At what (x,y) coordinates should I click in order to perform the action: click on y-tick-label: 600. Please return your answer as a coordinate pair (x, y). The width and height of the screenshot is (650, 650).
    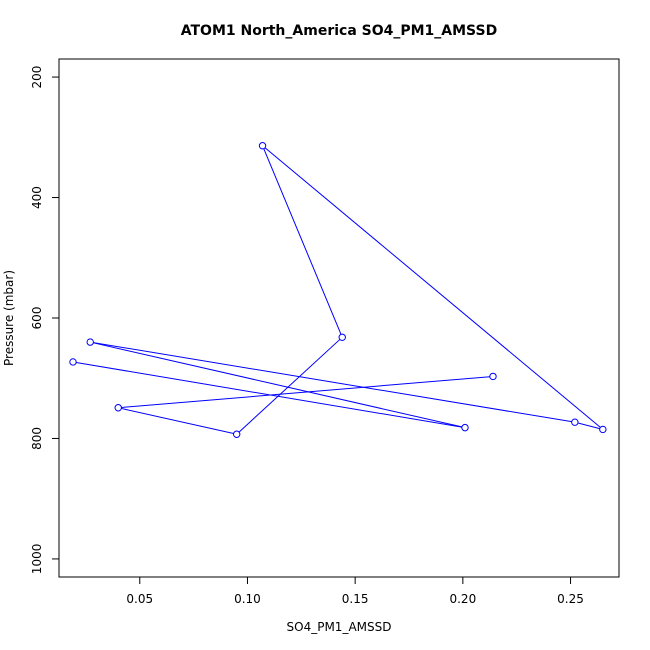
    Looking at the image, I should click on (37, 318).